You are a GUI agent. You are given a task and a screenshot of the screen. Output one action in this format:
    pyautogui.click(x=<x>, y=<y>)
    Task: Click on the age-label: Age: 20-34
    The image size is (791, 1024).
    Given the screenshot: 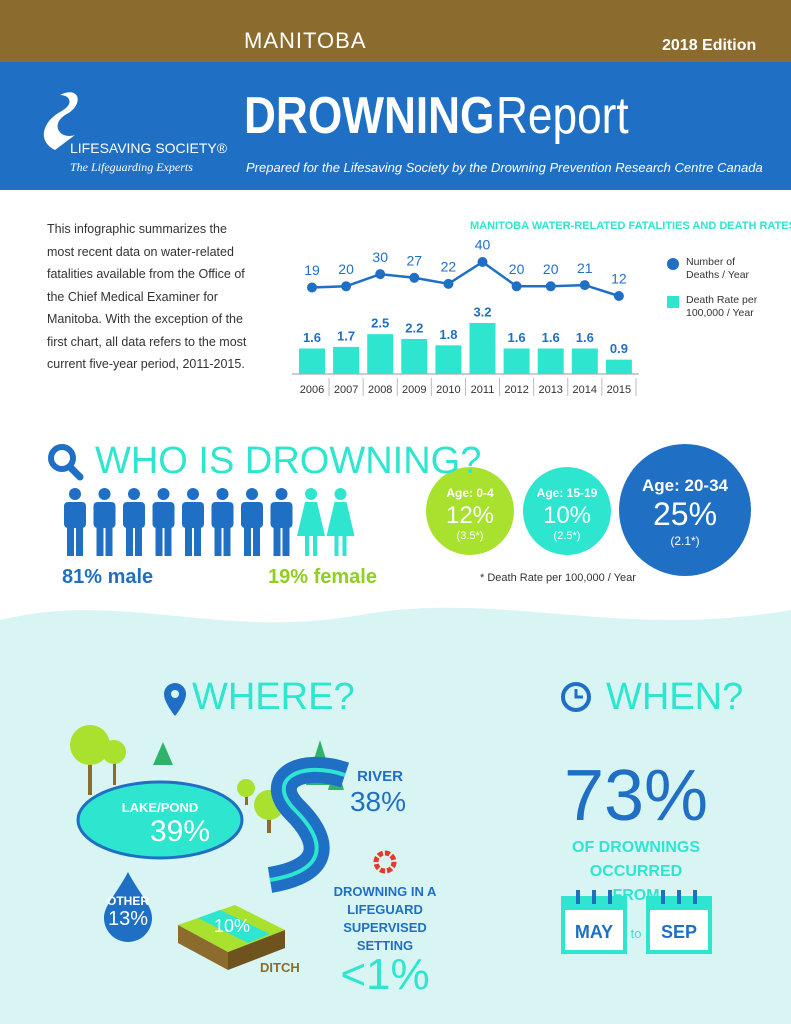 What is the action you would take?
    pyautogui.click(x=685, y=485)
    